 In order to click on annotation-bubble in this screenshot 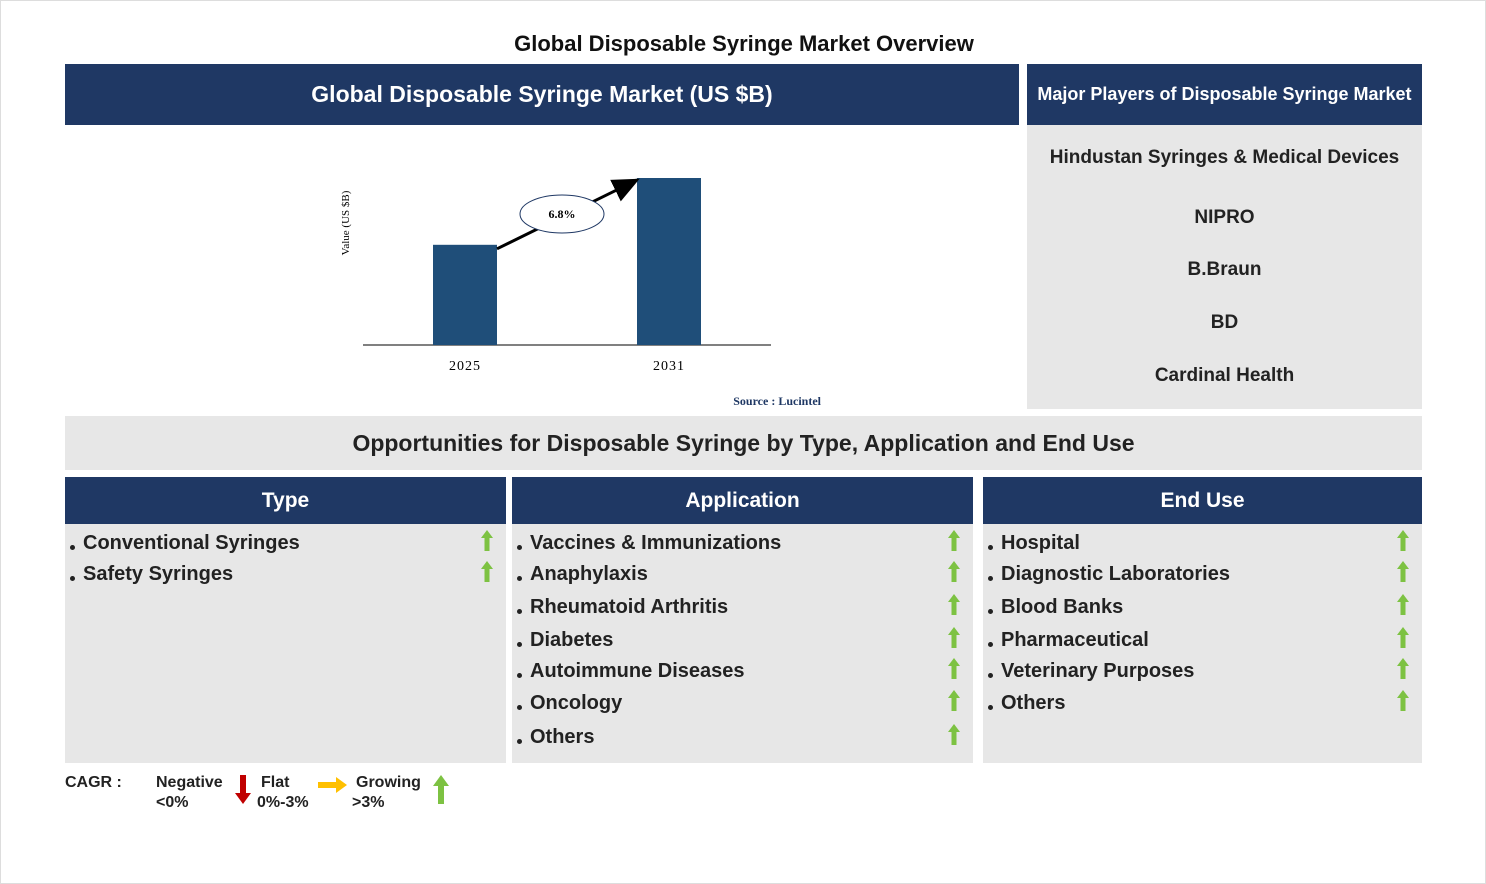, I will do `click(562, 214)`.